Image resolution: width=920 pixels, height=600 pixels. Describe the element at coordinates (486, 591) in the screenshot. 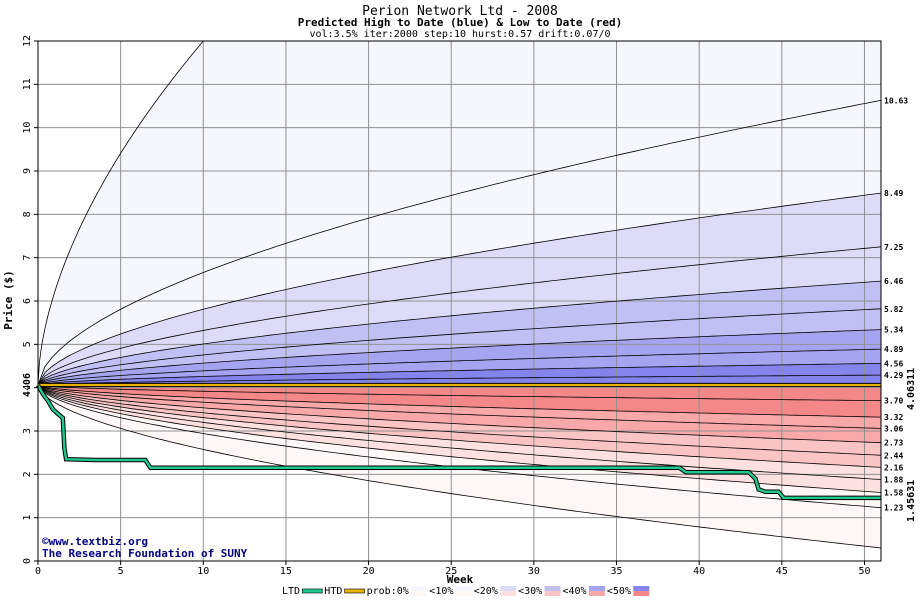

I see `legend-label-4: <20%` at that location.